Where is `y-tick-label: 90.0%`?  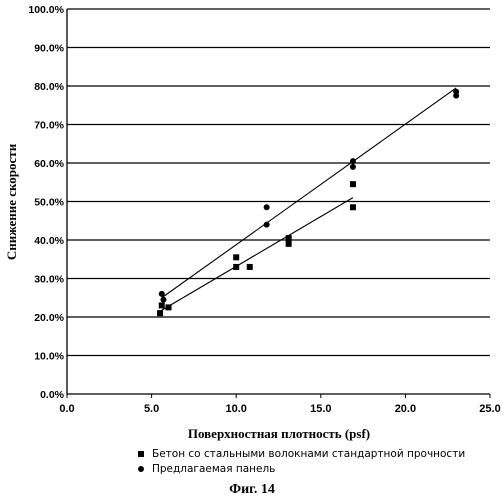 y-tick-label: 90.0% is located at coordinates (49, 49).